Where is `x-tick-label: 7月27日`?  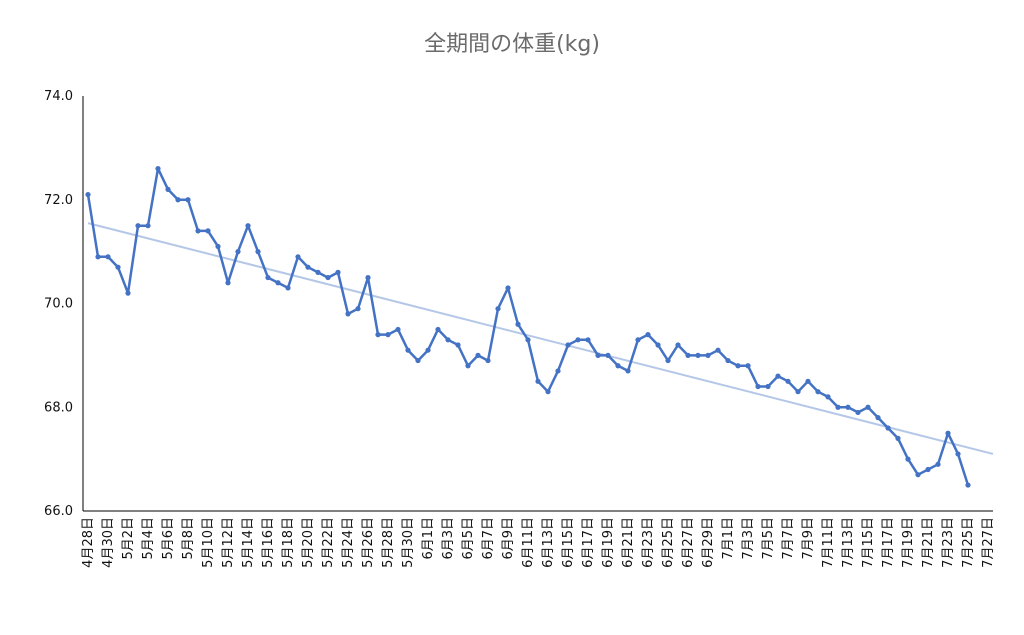 x-tick-label: 7月27日 is located at coordinates (988, 542).